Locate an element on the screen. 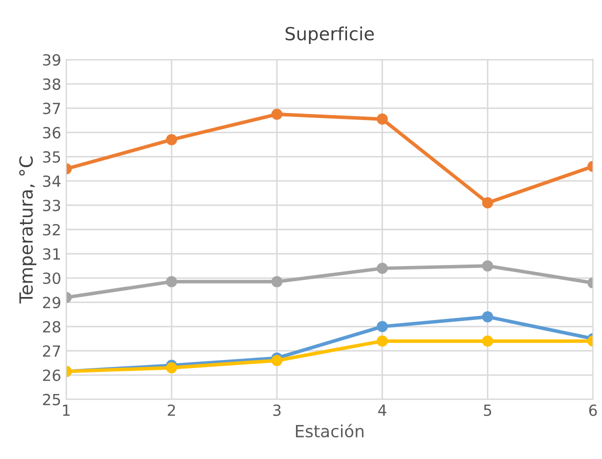  x-tick-label: 4 is located at coordinates (382, 410).